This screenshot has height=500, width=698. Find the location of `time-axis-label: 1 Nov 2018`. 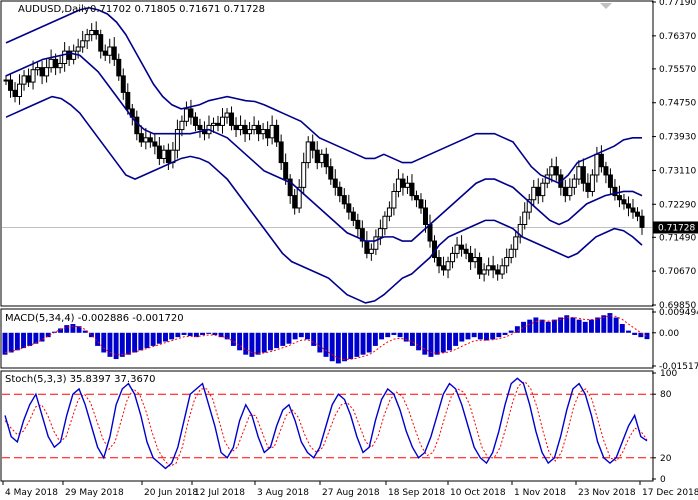

time-axis-label: 1 Nov 2018 is located at coordinates (540, 493).